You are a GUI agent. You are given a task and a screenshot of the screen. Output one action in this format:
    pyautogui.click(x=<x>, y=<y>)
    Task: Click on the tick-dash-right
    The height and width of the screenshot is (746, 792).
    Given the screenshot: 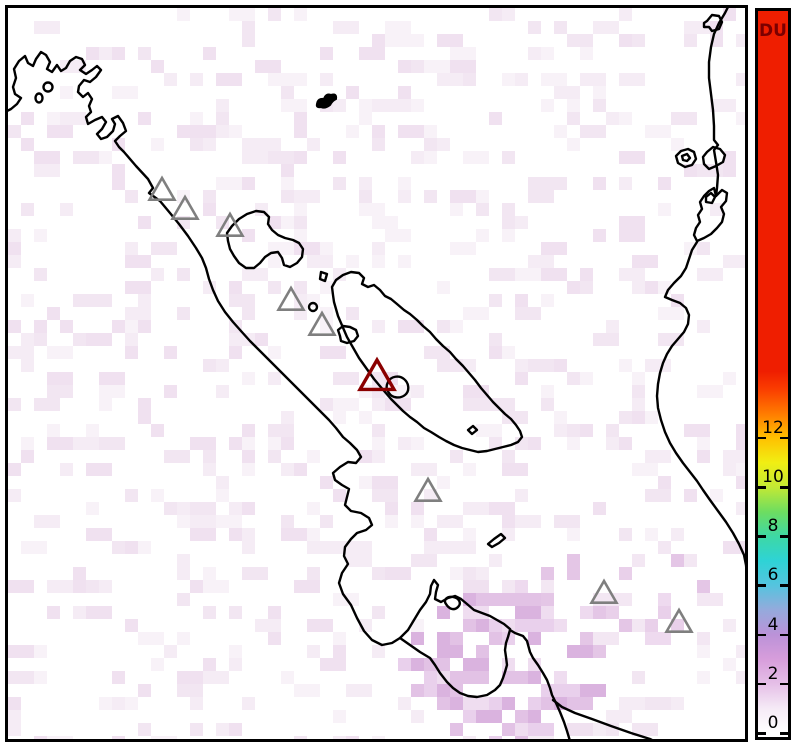 What is the action you would take?
    pyautogui.click(x=784, y=684)
    